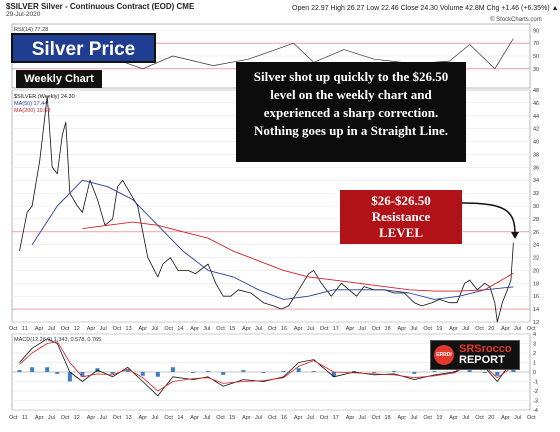 Image resolution: width=560 pixels, height=432 pixels. What do you see at coordinates (536, 168) in the screenshot?
I see `price-panel-ytick-label: 36` at bounding box center [536, 168].